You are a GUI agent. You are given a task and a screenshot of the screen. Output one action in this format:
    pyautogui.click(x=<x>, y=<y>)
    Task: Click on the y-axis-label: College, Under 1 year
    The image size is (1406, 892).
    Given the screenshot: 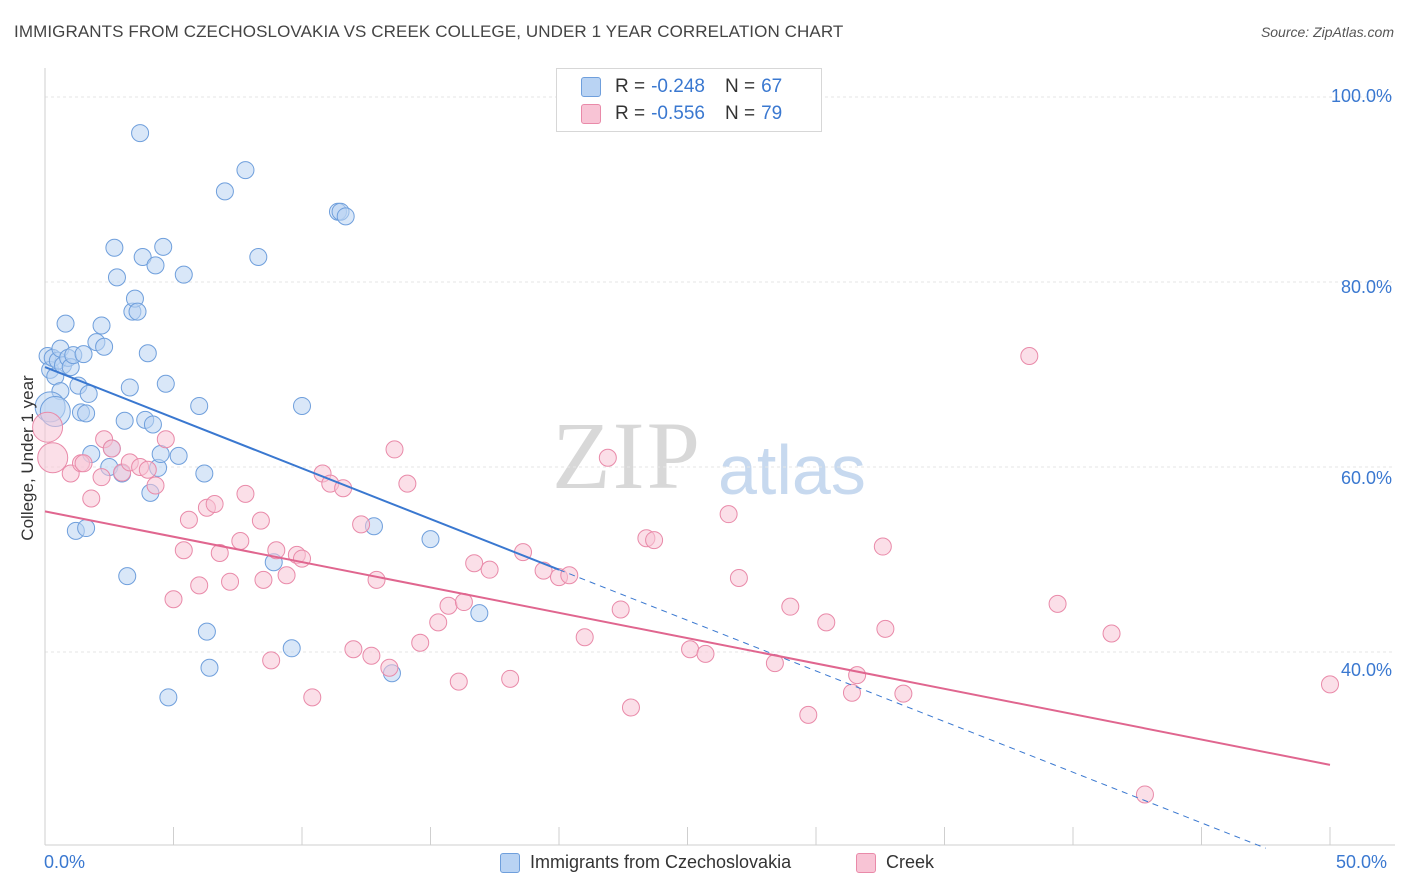 What is the action you would take?
    pyautogui.click(x=27, y=458)
    